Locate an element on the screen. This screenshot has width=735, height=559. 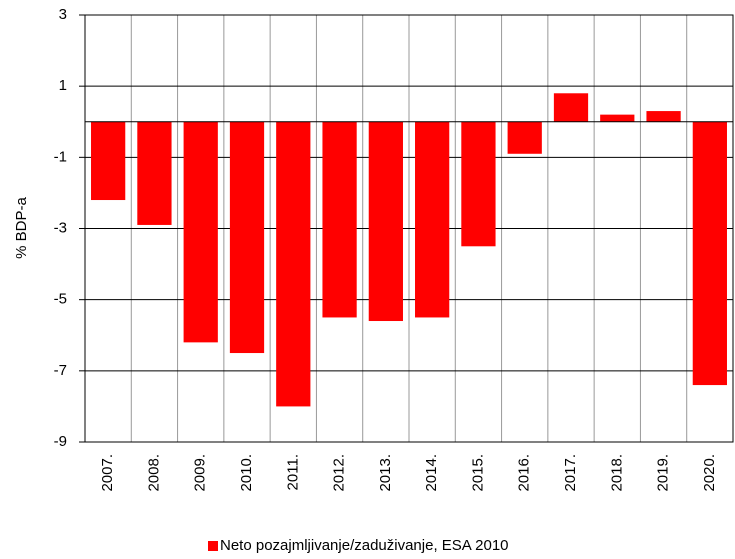
y-tick-label: 3 is located at coordinates (63, 14).